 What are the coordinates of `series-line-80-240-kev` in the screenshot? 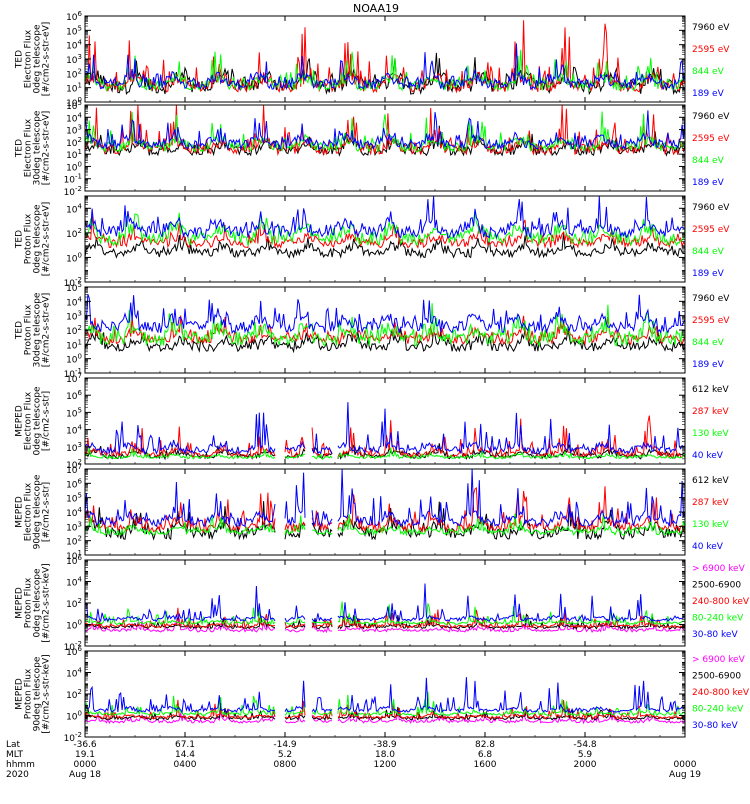 It's located at (385, 613).